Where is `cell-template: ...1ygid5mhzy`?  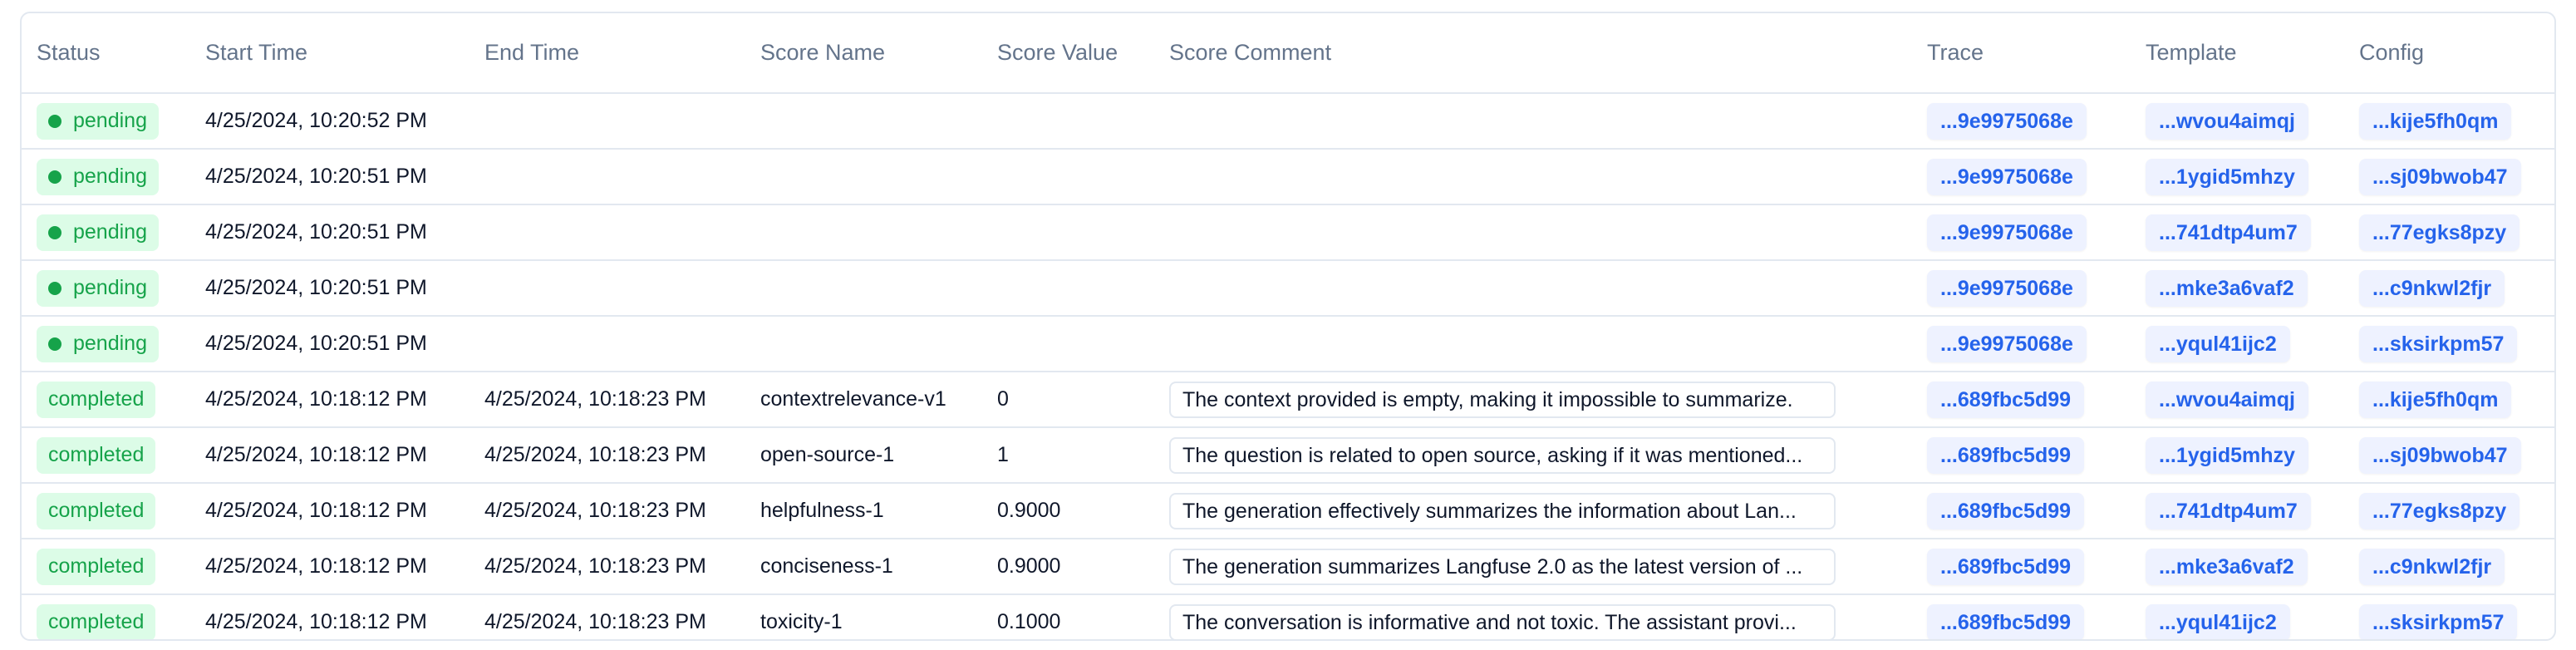 cell-template: ...1ygid5mhzy is located at coordinates (2237, 456).